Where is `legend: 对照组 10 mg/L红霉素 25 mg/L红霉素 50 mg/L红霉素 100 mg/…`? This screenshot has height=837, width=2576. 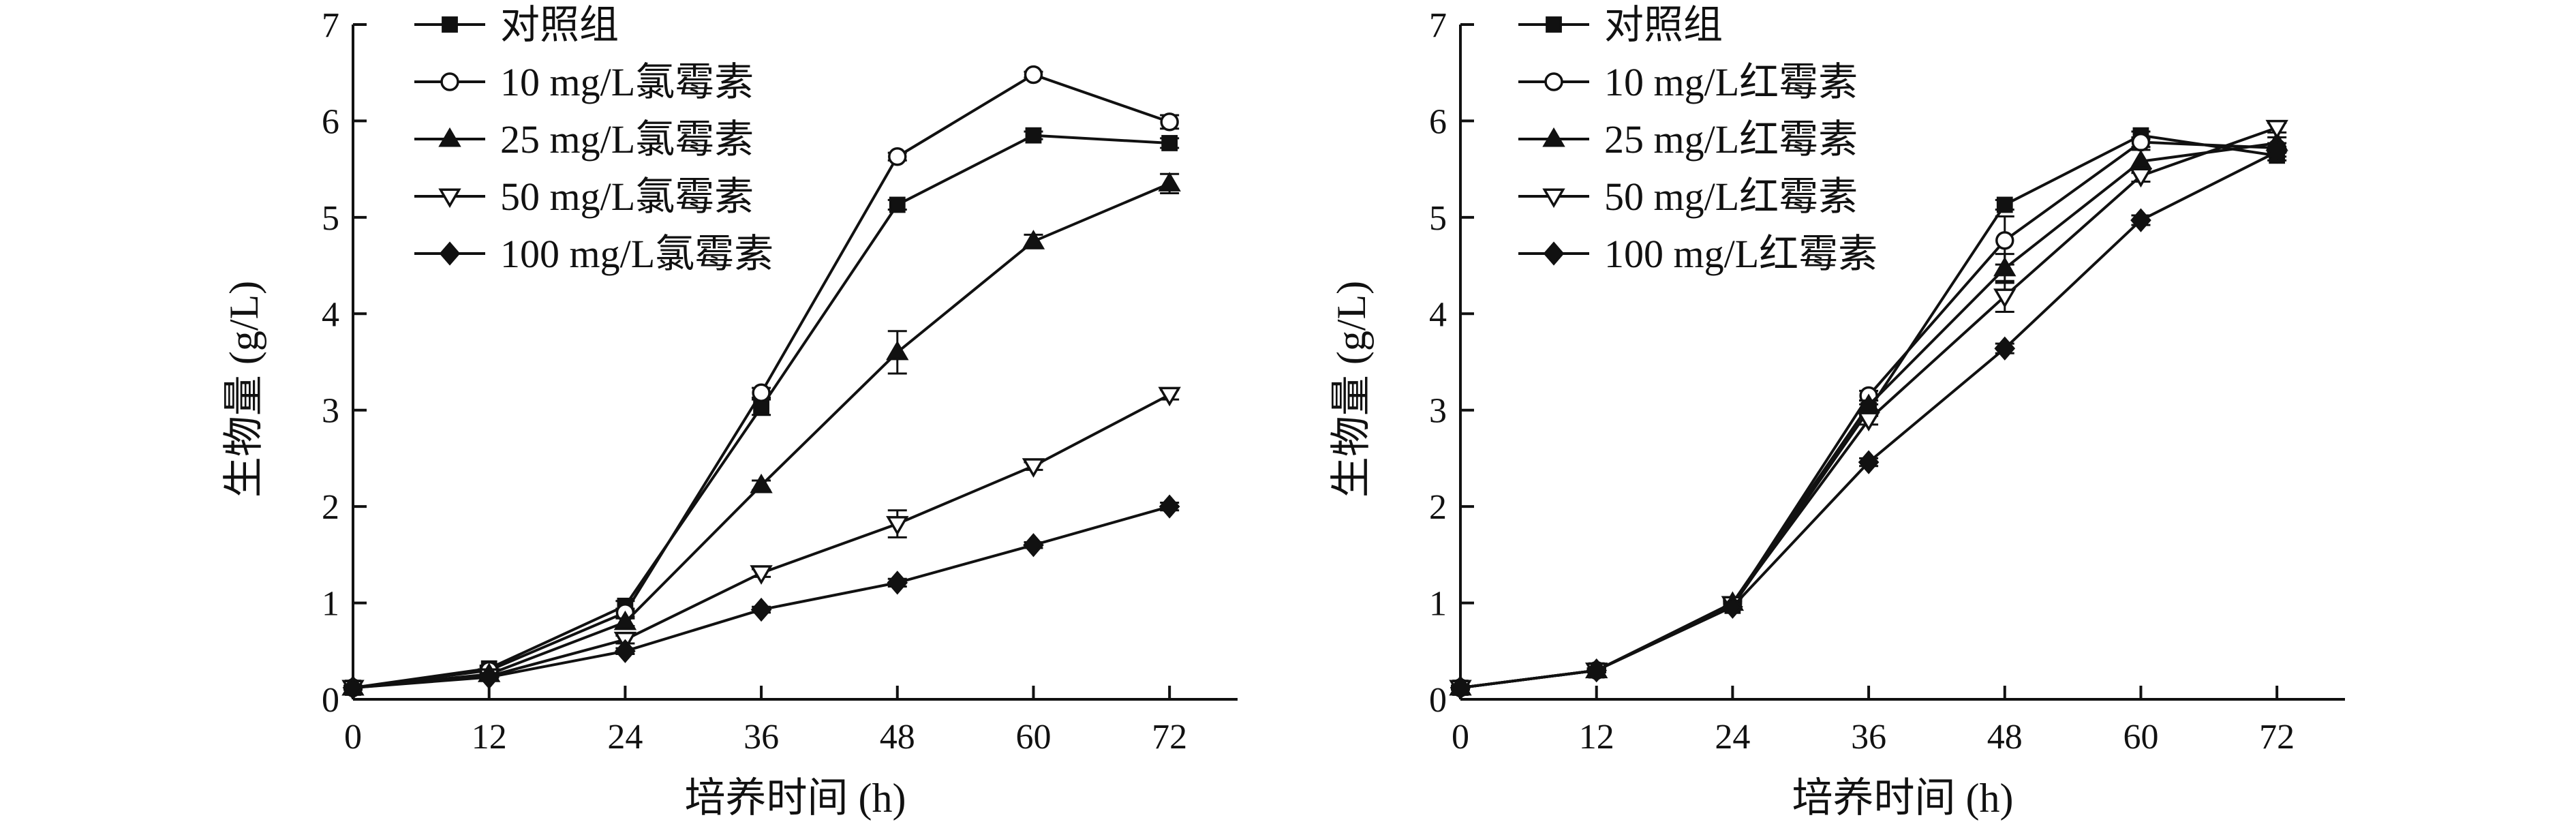
legend: 对照组 10 mg/L红霉素 25 mg/L红霉素 50 mg/L红霉素 100 mg/… is located at coordinates (1697, 139).